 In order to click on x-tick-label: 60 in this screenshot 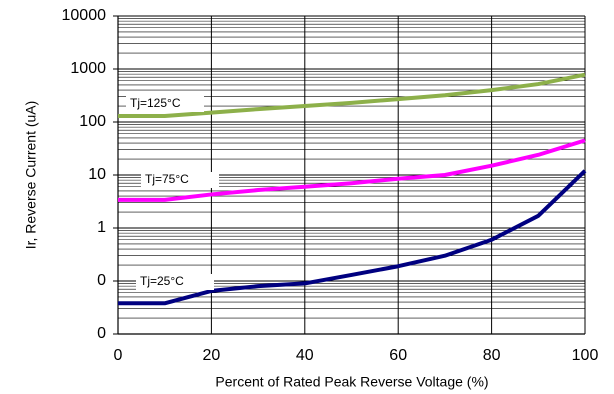, I will do `click(398, 355)`.